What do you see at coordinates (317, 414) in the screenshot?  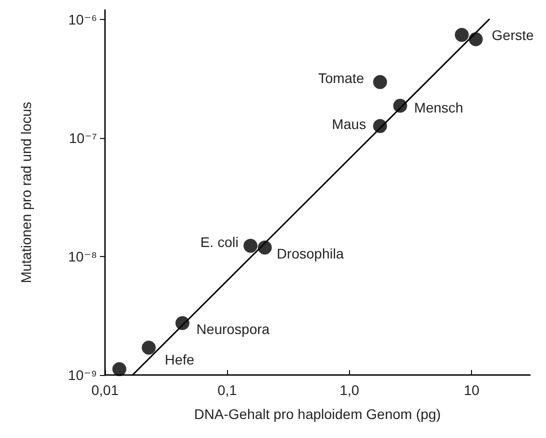 I see `x-axis-title: DNA-Gehalt pro haploidem Genom (pg)` at bounding box center [317, 414].